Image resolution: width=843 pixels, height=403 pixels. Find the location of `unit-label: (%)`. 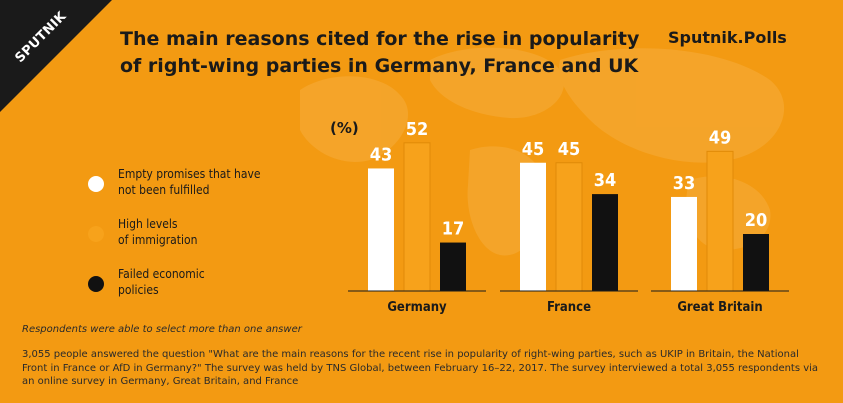

unit-label: (%) is located at coordinates (344, 128).